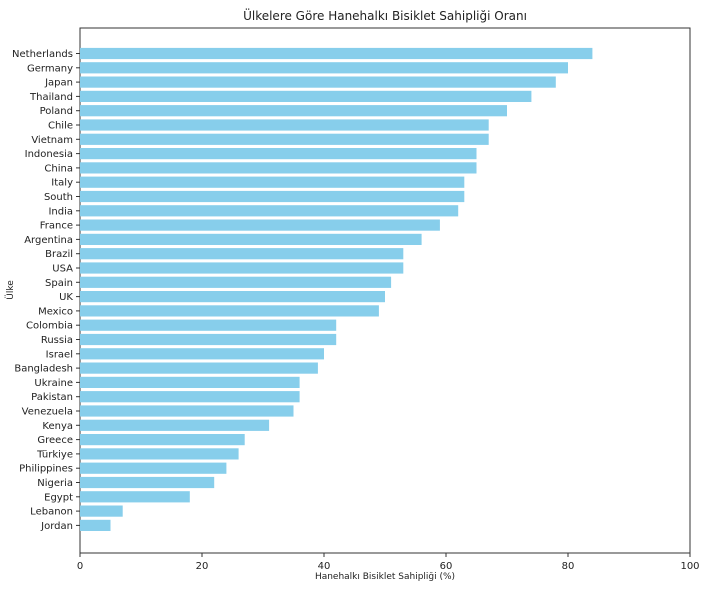  I want to click on bar-bangladesh, so click(199, 368).